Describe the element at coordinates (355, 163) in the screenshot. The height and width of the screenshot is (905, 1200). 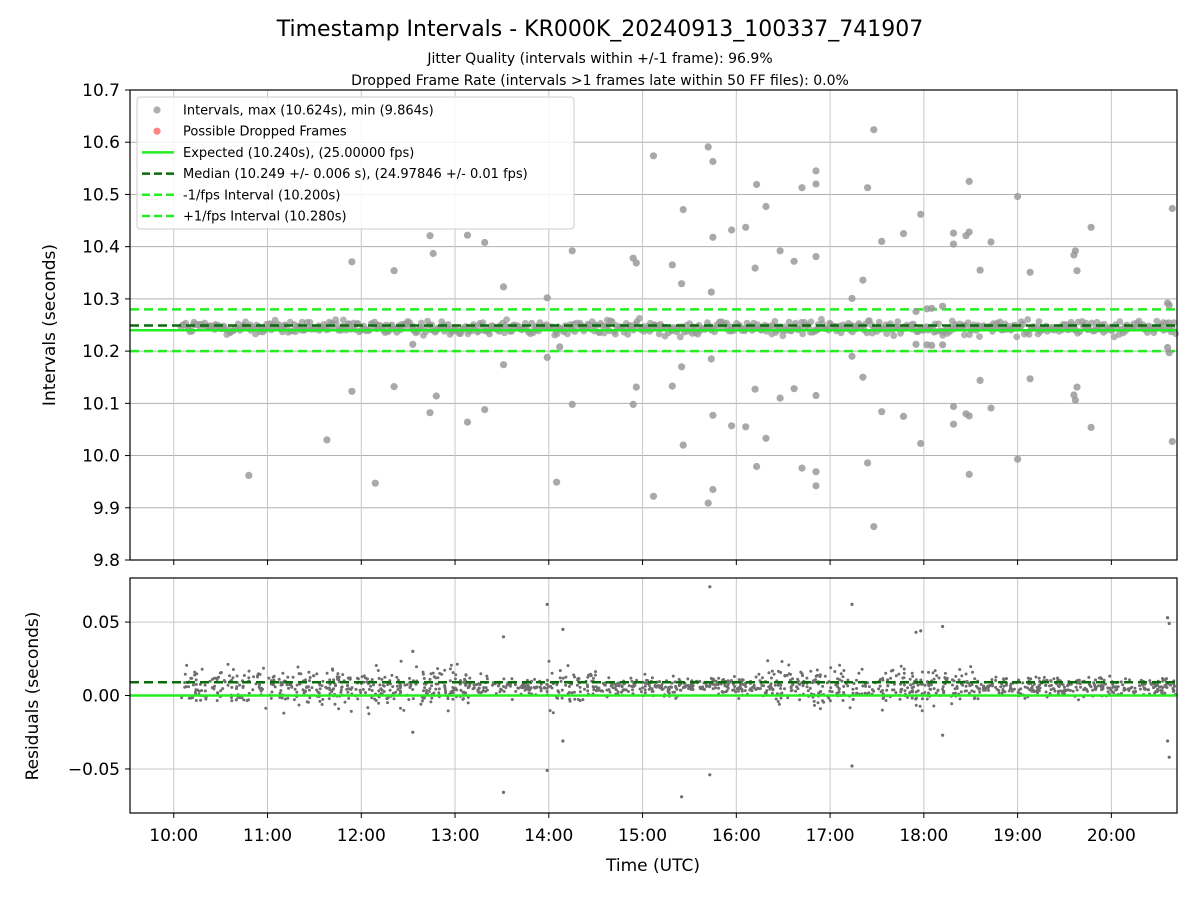
I see `legend-box` at that location.